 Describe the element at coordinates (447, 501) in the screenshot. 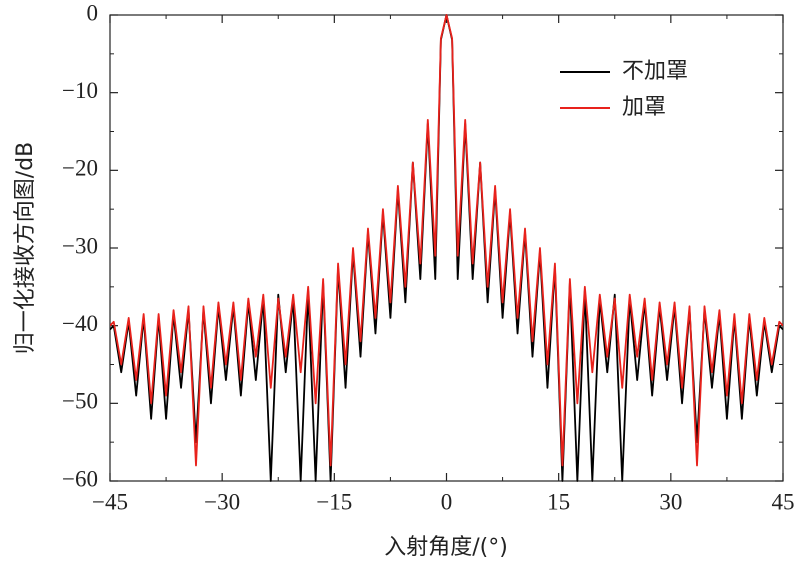

I see `x-tick-label: 0` at that location.